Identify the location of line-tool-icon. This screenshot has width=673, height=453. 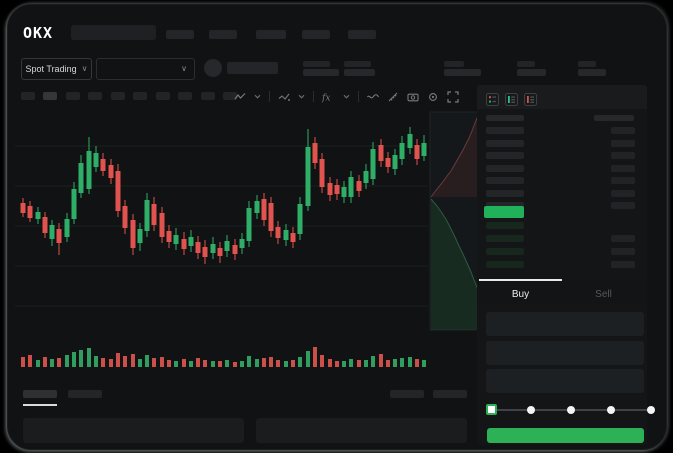
(373, 97).